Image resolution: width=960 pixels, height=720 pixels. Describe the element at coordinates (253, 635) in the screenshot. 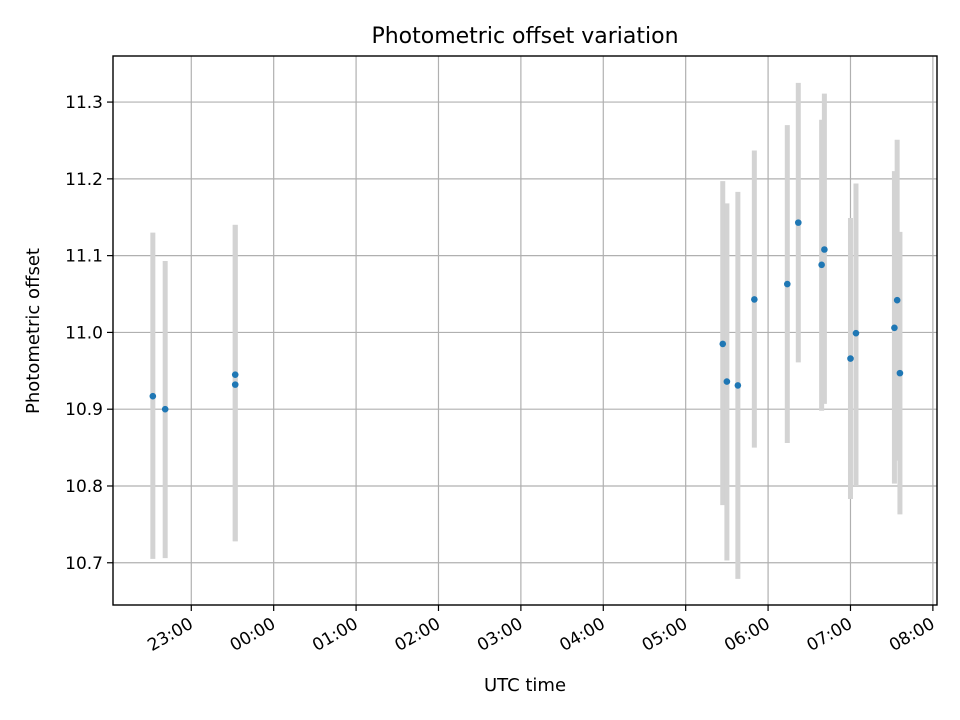

I see `x-tick-label: 00:00` at that location.